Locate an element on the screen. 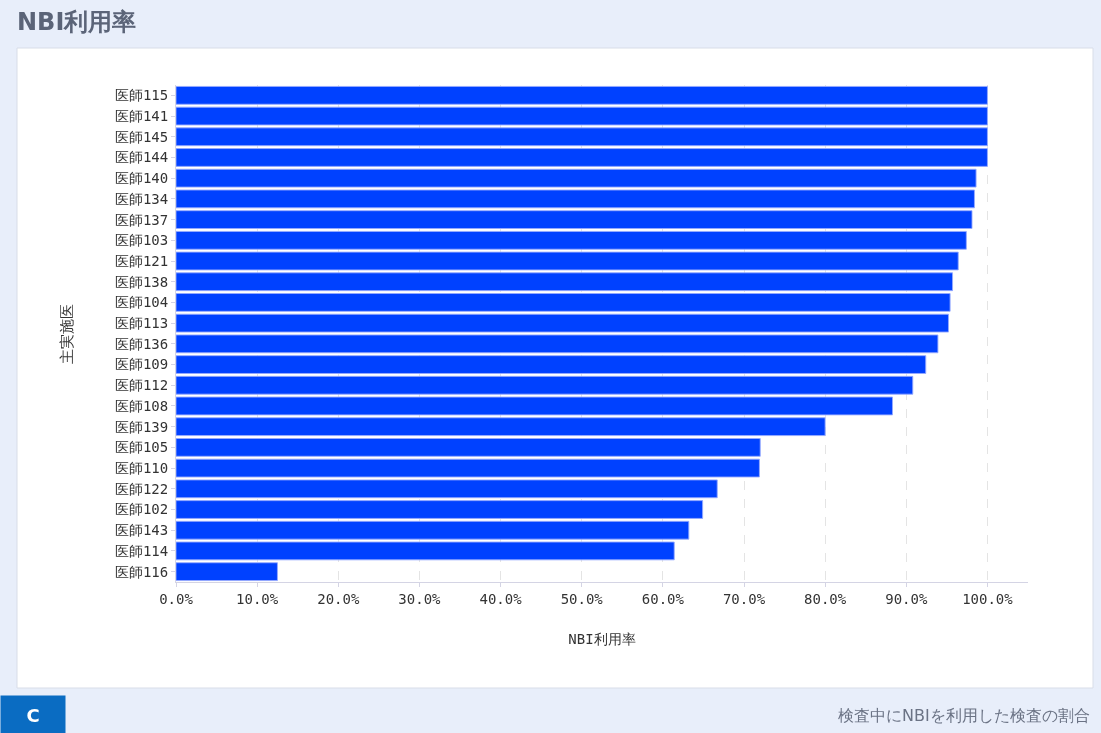  x-tick-label: 20.0% is located at coordinates (338, 598).